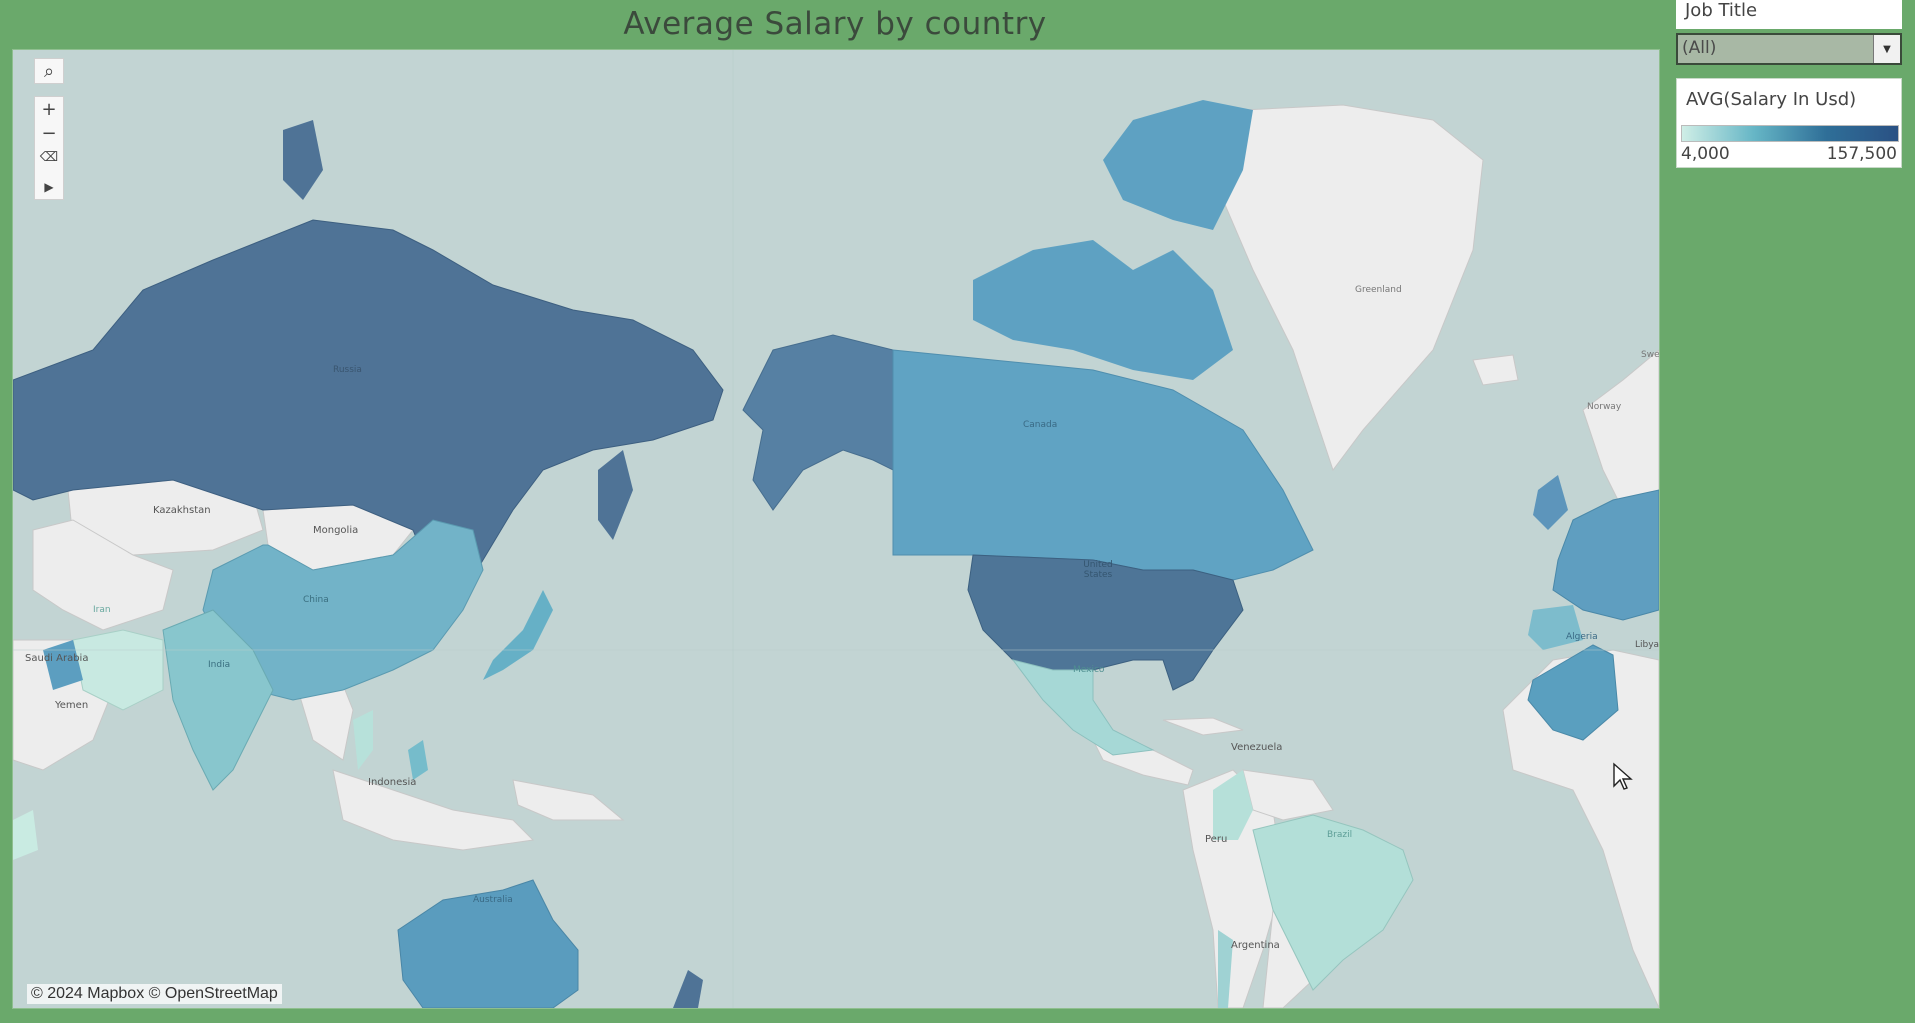 This screenshot has height=1023, width=1915. What do you see at coordinates (1789, 123) in the screenshot?
I see `color-legend: AVG(Salary In Usd) 4,000 157,500` at bounding box center [1789, 123].